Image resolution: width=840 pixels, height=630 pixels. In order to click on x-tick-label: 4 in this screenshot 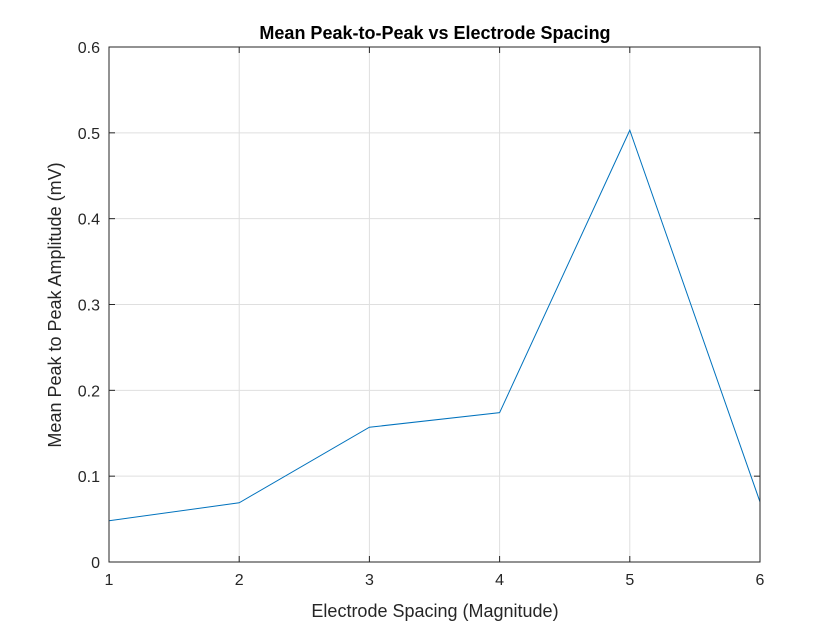, I will do `click(499, 580)`.